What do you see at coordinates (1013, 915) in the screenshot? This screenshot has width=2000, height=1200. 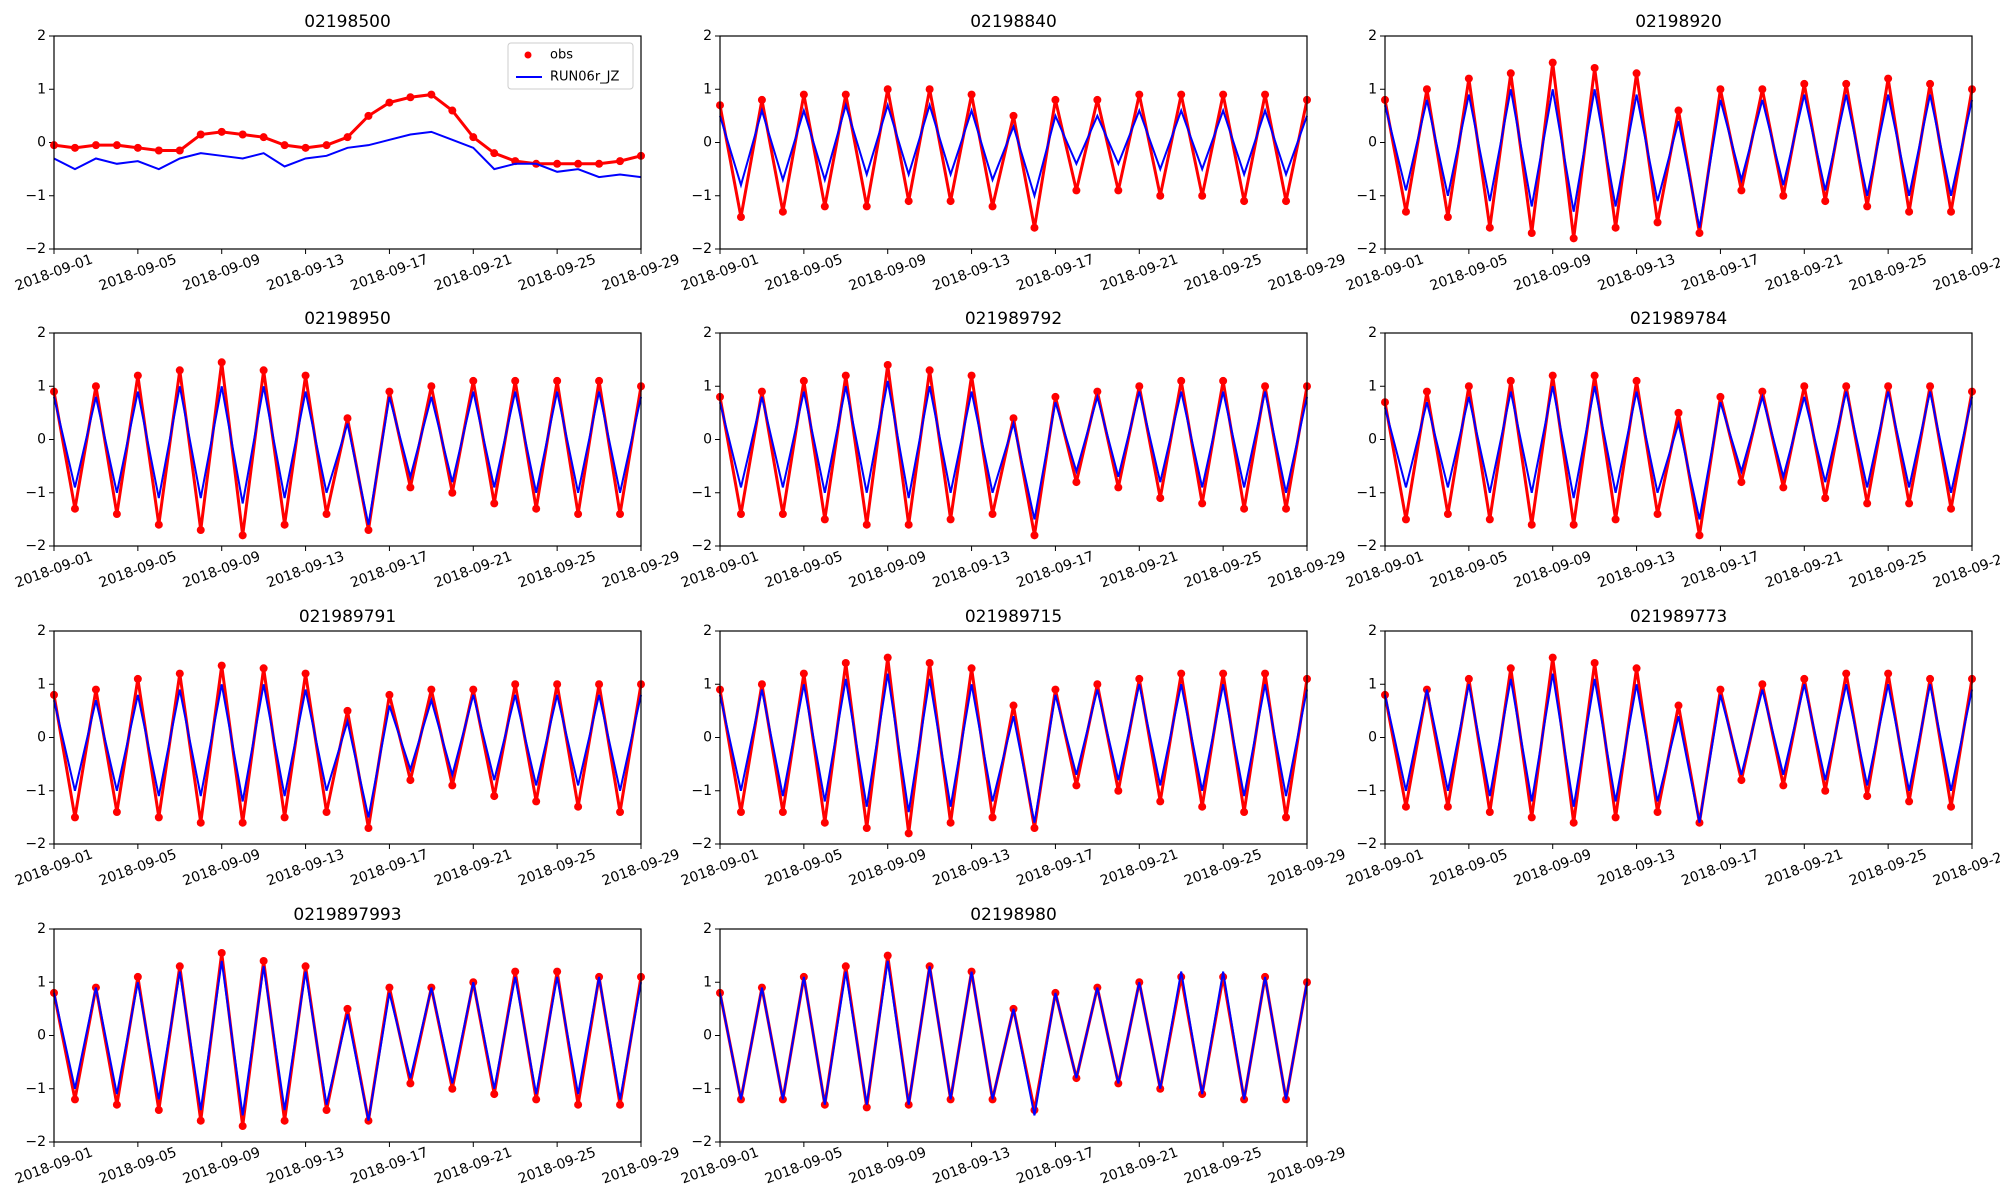 I see `subplot-title: 02198980` at bounding box center [1013, 915].